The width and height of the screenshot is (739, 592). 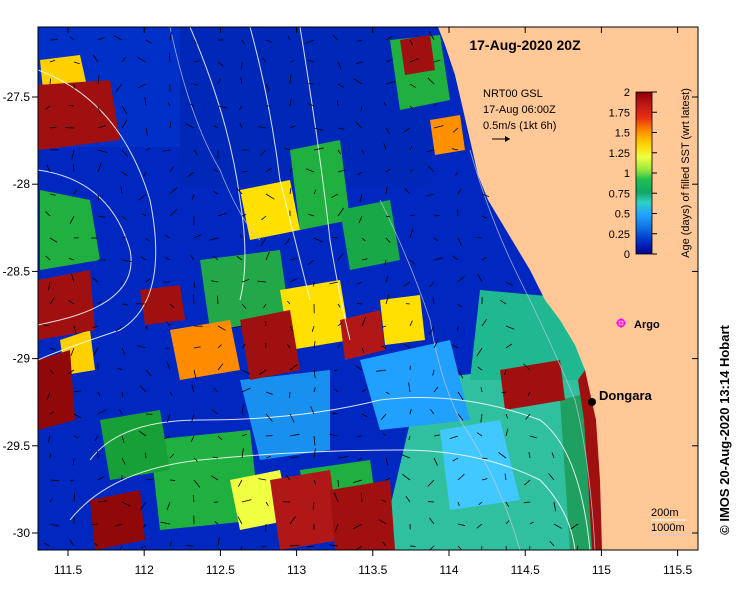 I want to click on y-tick-label: -28.5, so click(x=17, y=271).